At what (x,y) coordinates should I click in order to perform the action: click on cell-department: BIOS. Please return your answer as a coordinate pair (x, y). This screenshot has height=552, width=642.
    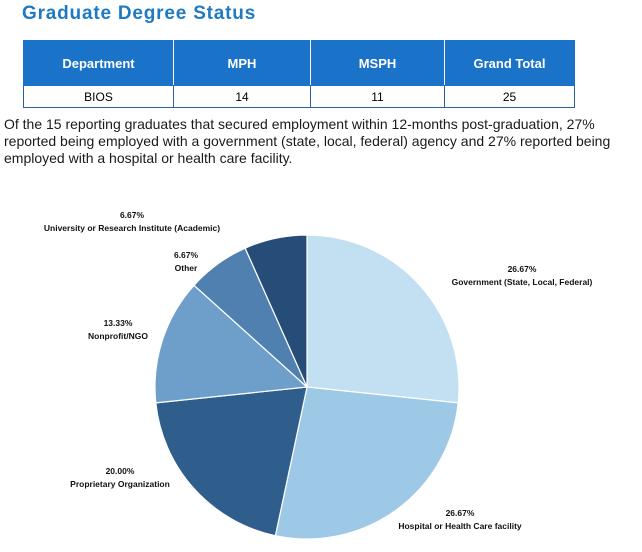
    Looking at the image, I should click on (98, 96).